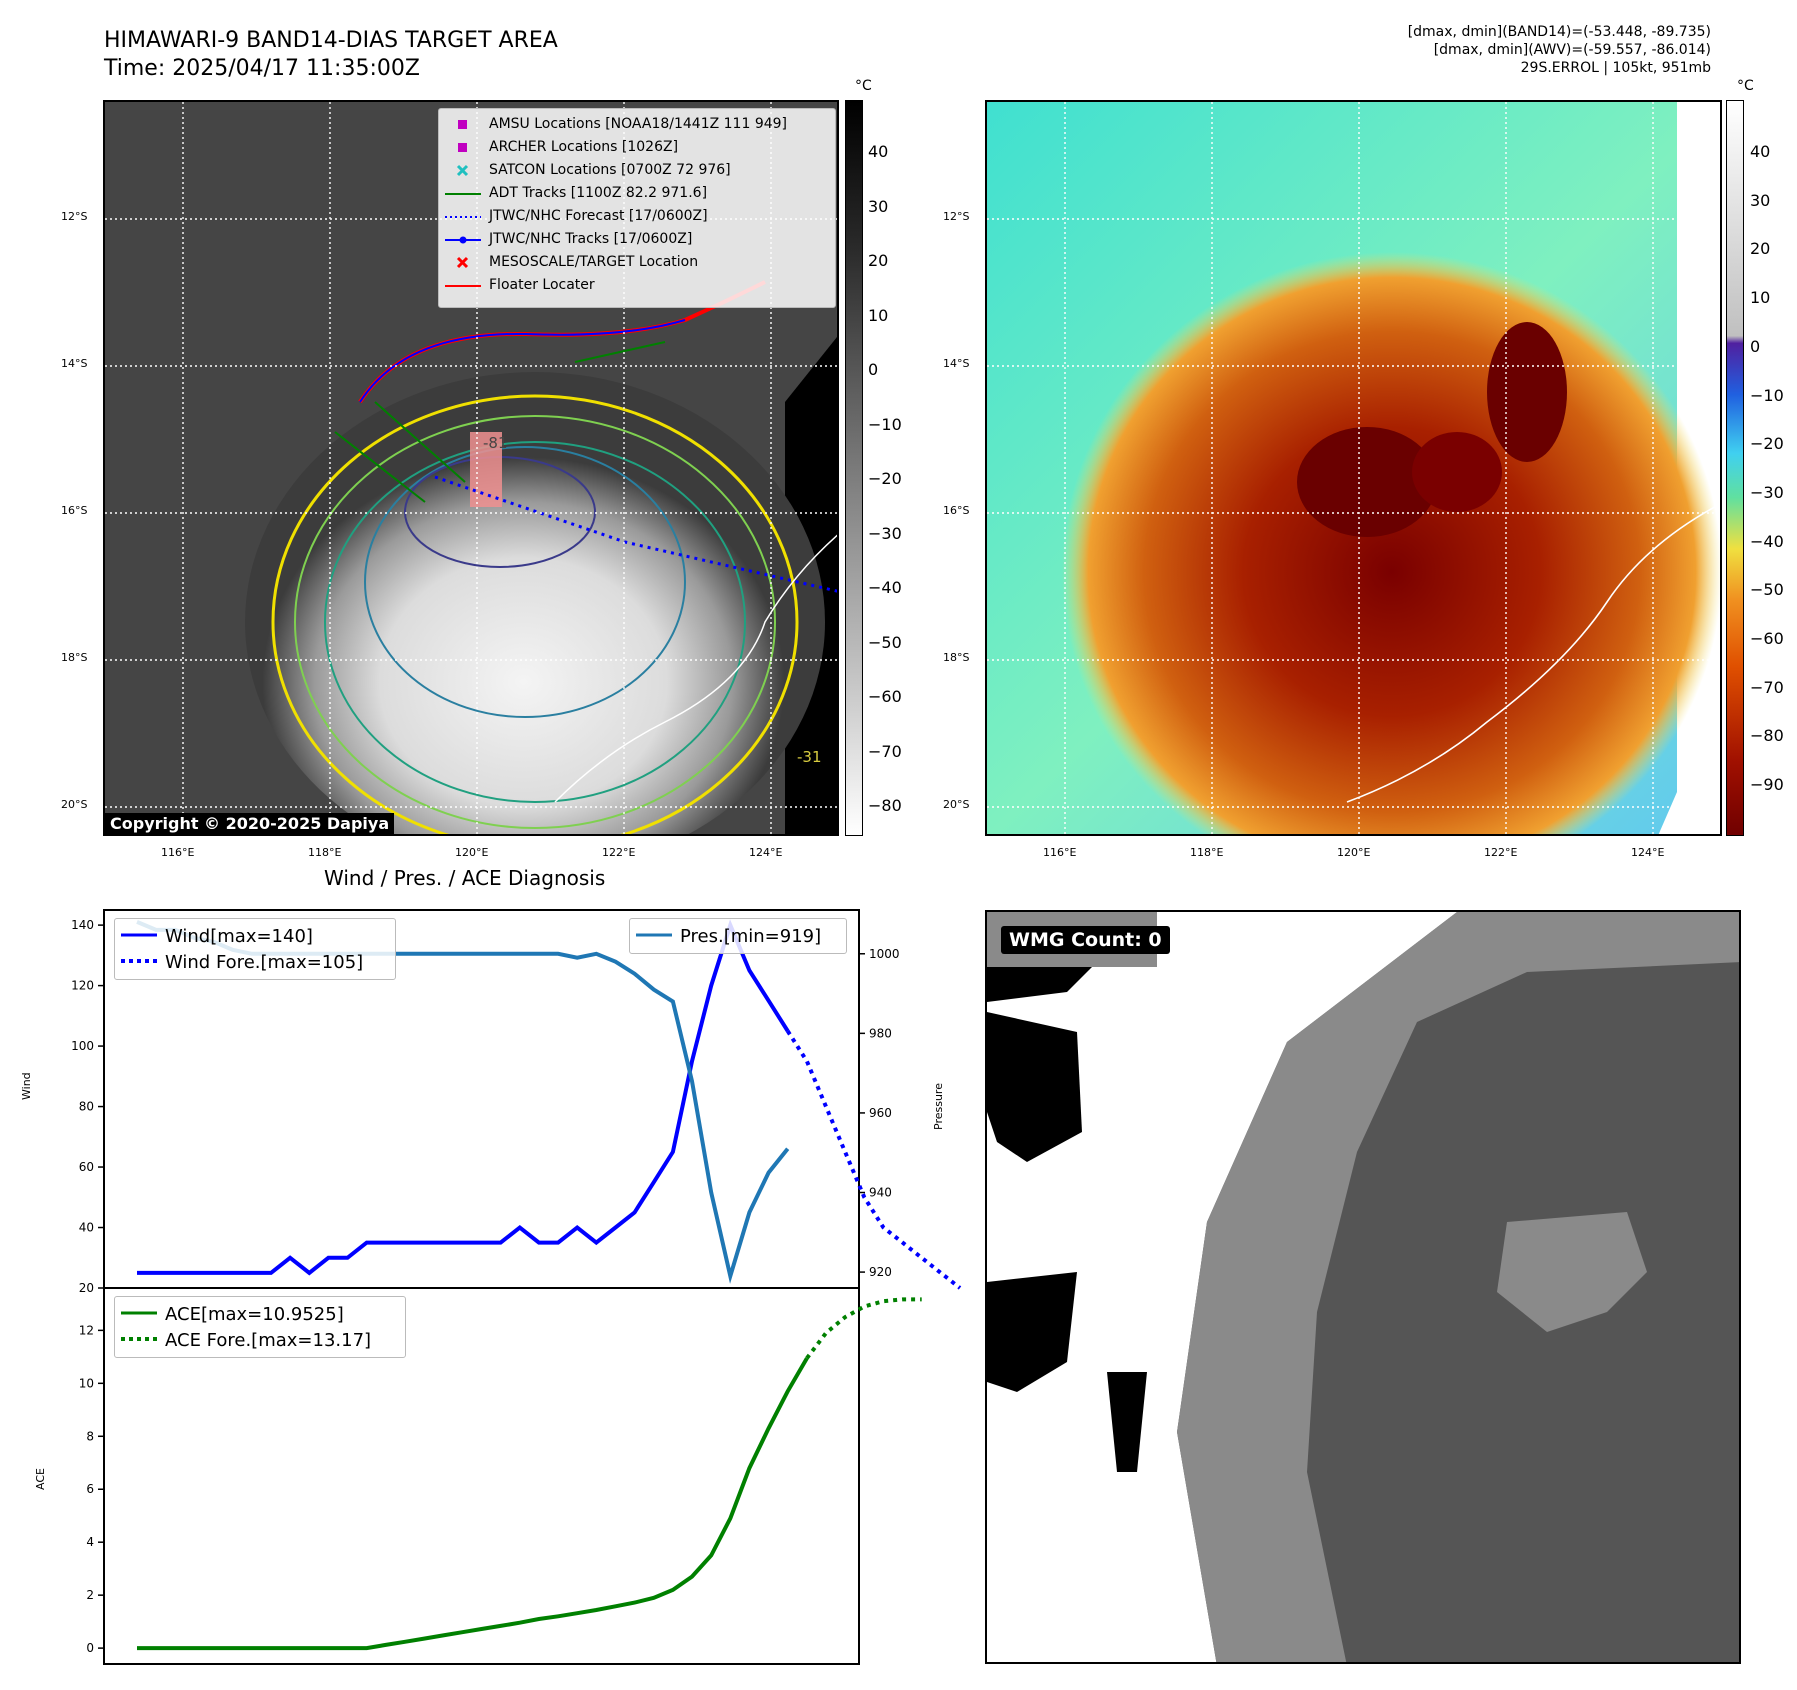 This screenshot has width=1797, height=1690. I want to click on figure-time: Time: 2025/04/17 11:35:00Z, so click(262, 68).